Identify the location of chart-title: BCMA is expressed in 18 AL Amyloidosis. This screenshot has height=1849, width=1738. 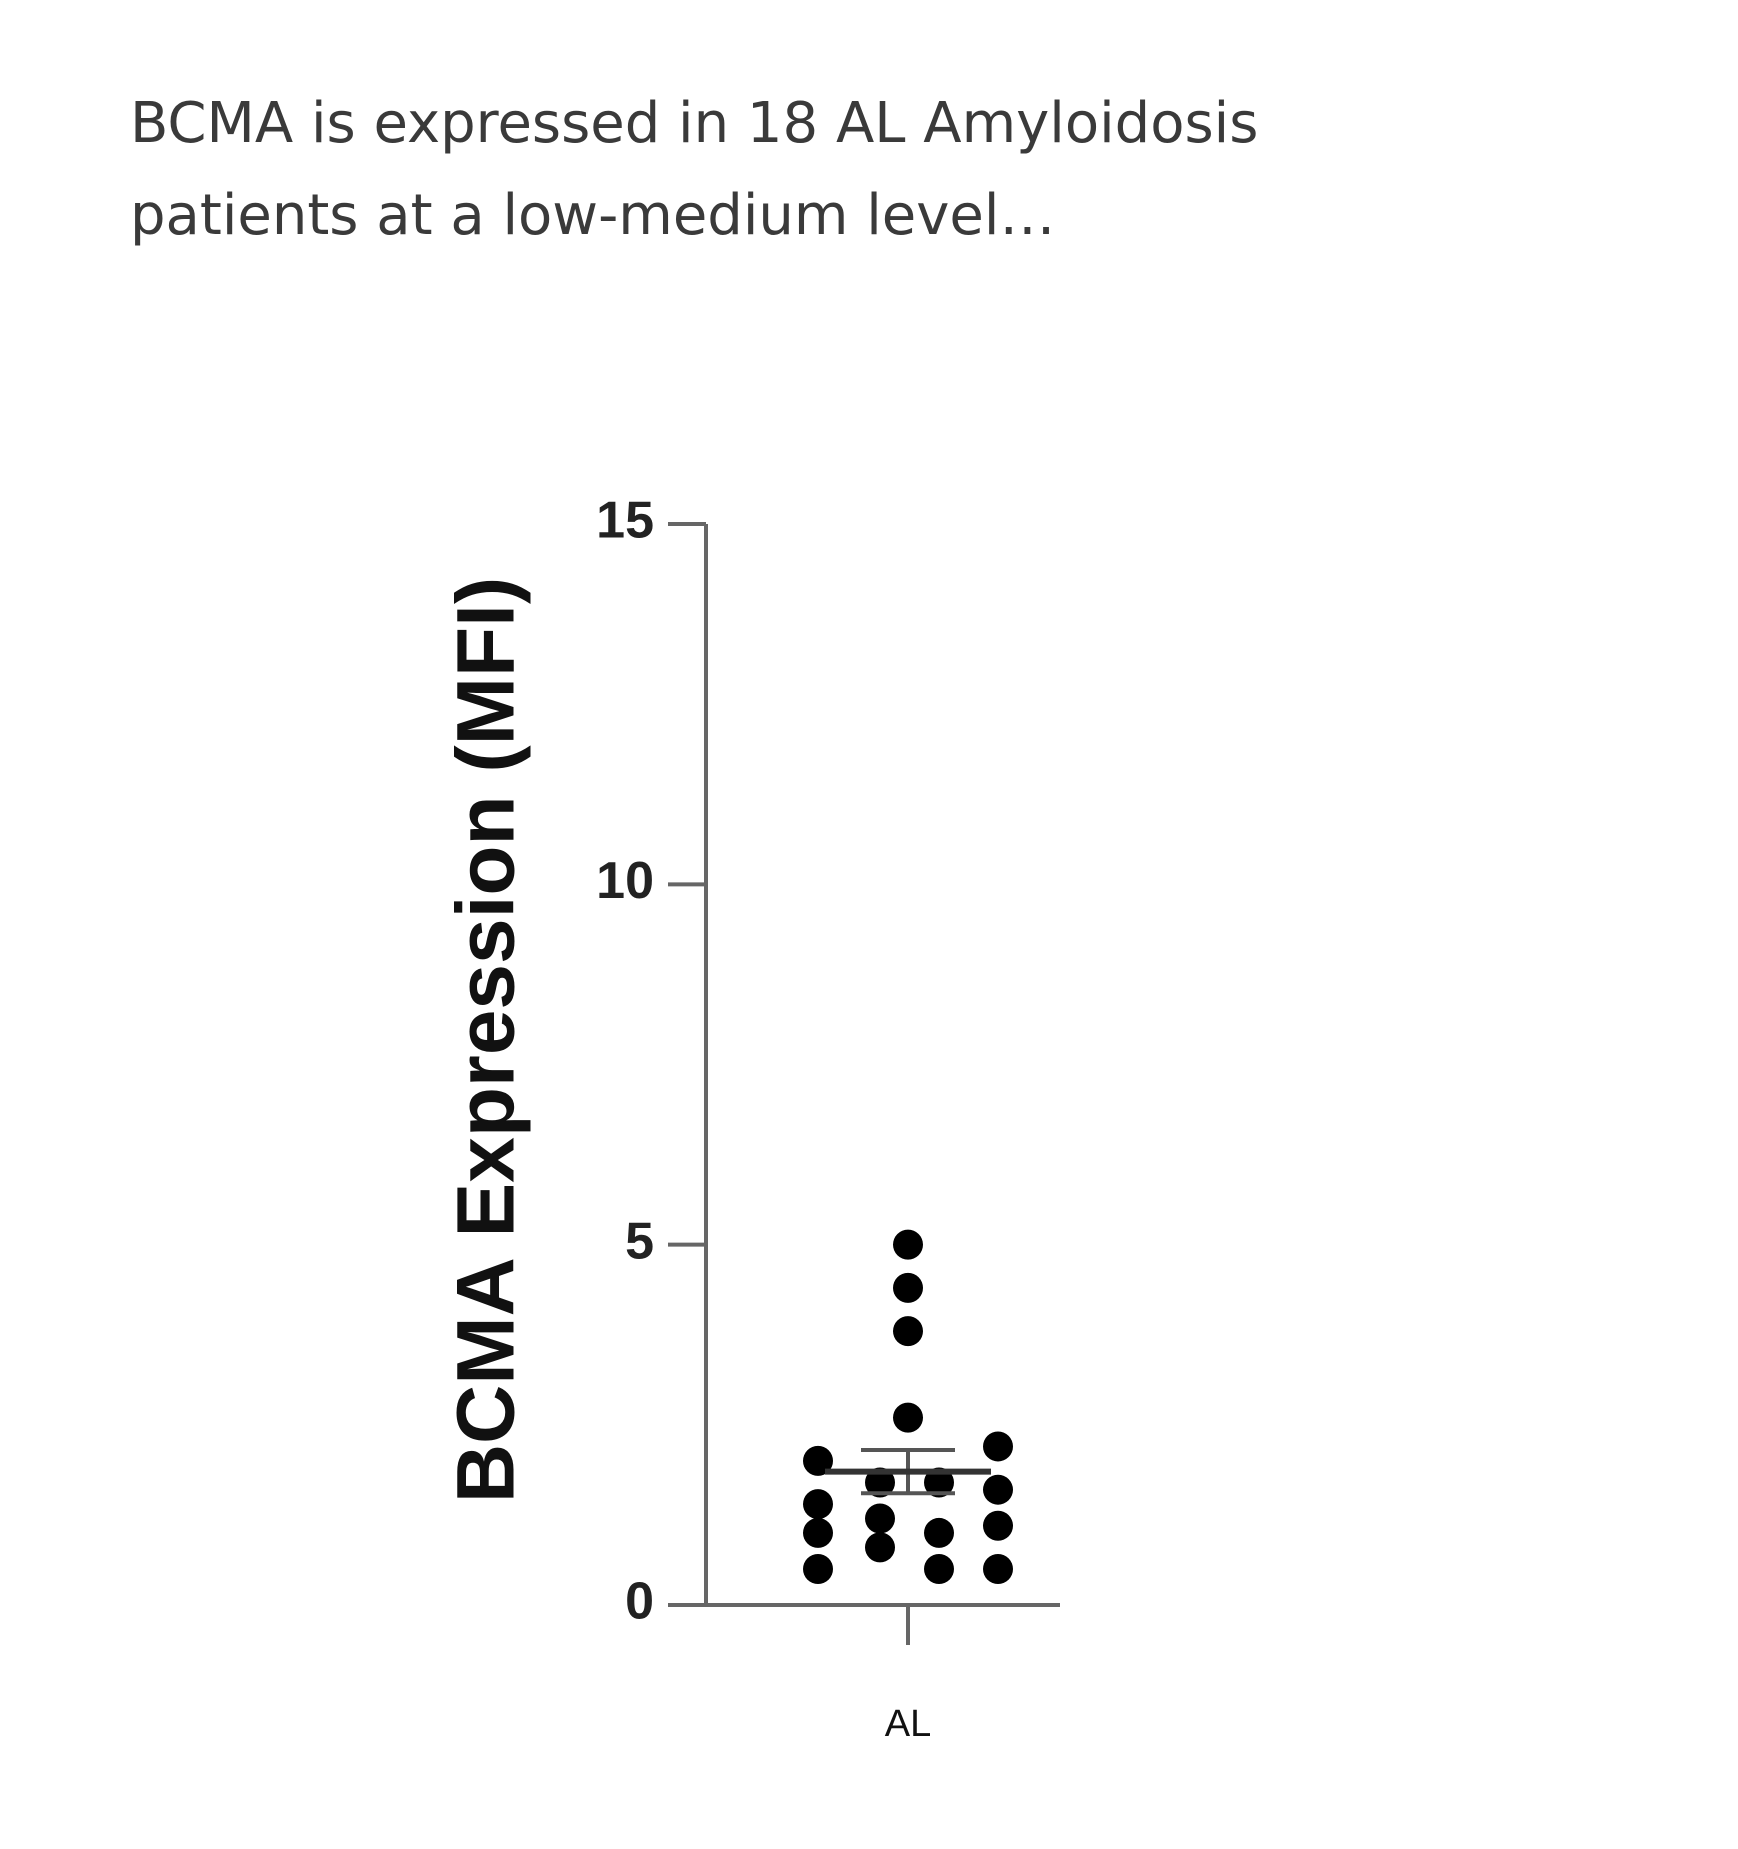
(694, 123).